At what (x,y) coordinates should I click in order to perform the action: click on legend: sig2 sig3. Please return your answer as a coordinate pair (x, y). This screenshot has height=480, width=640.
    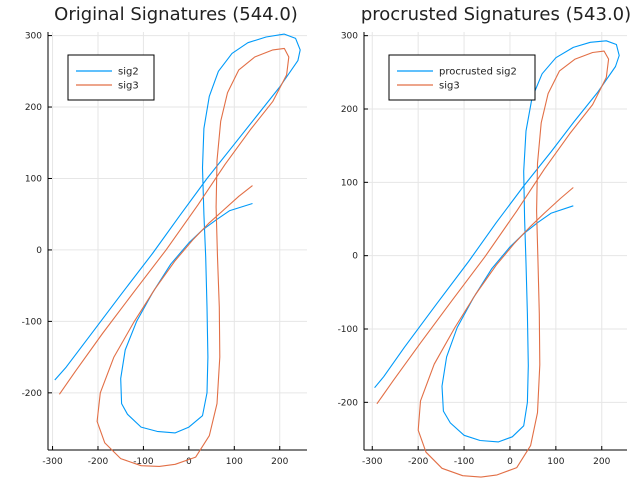
    Looking at the image, I should click on (111, 77).